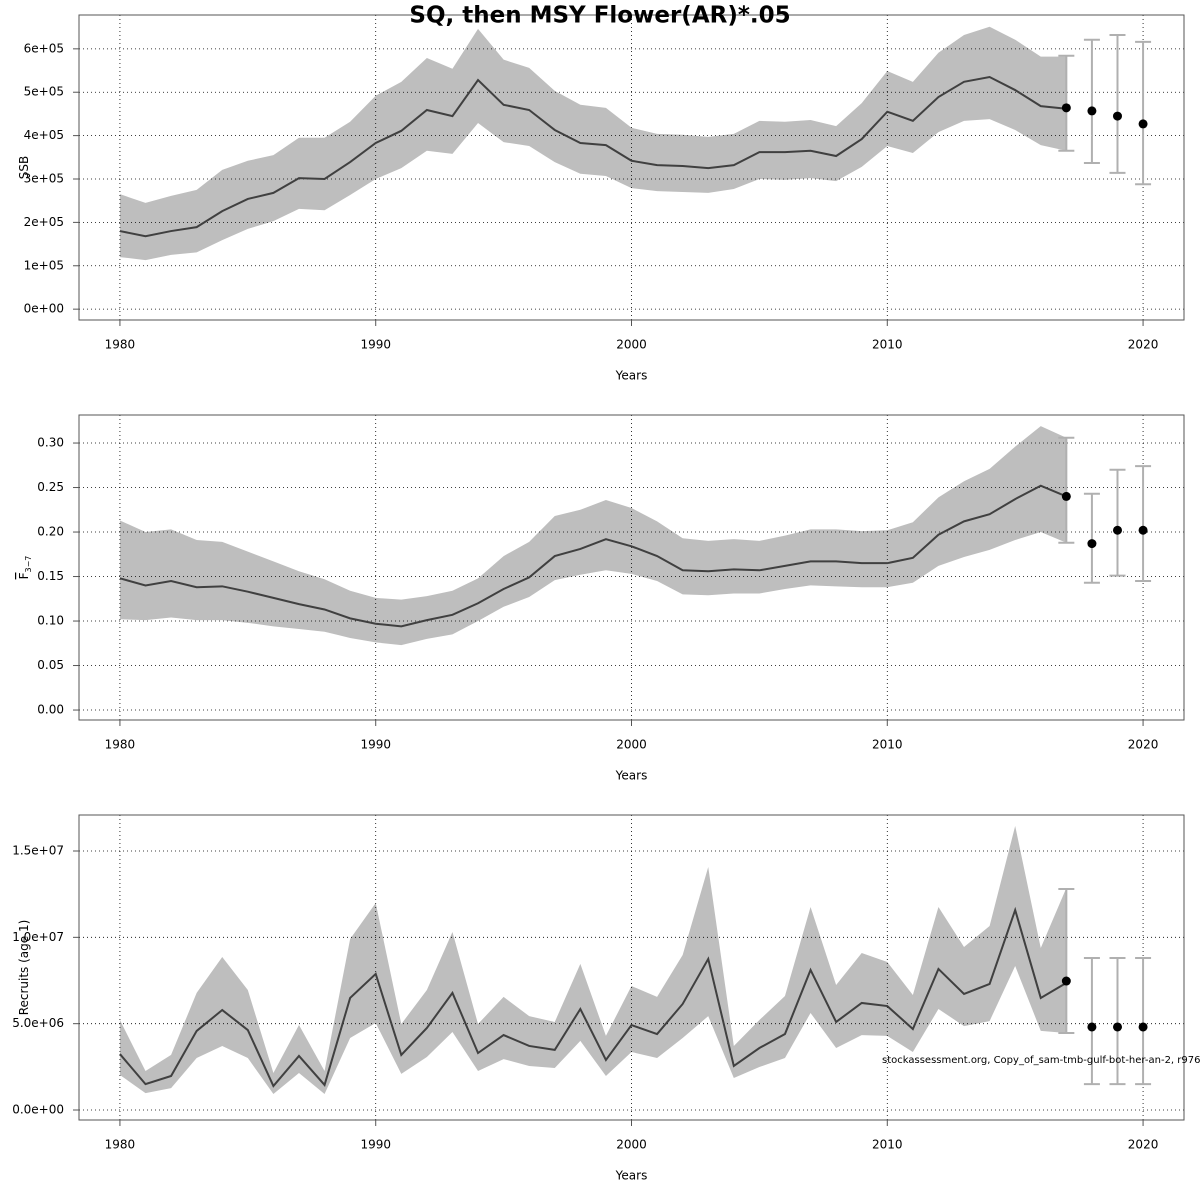  Describe the element at coordinates (50, 576) in the screenshot. I see `y-tick-label: 0.15` at that location.